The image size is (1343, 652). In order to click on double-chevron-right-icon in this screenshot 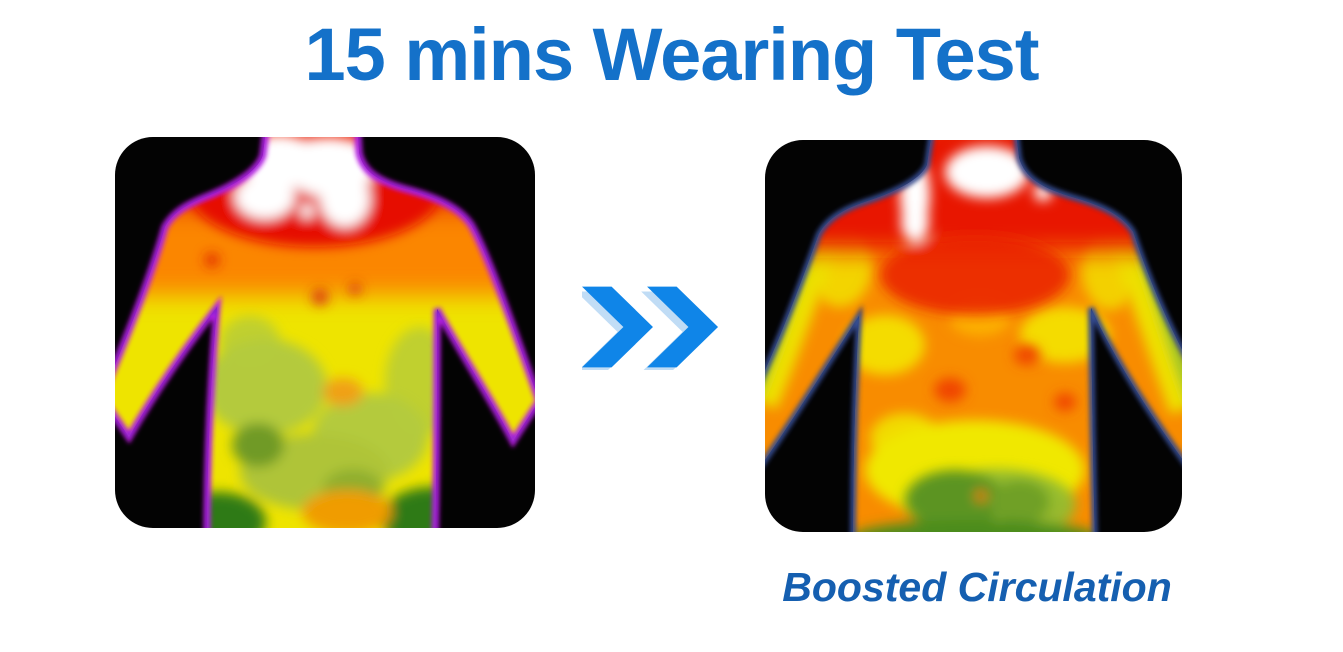, I will do `click(648, 328)`.